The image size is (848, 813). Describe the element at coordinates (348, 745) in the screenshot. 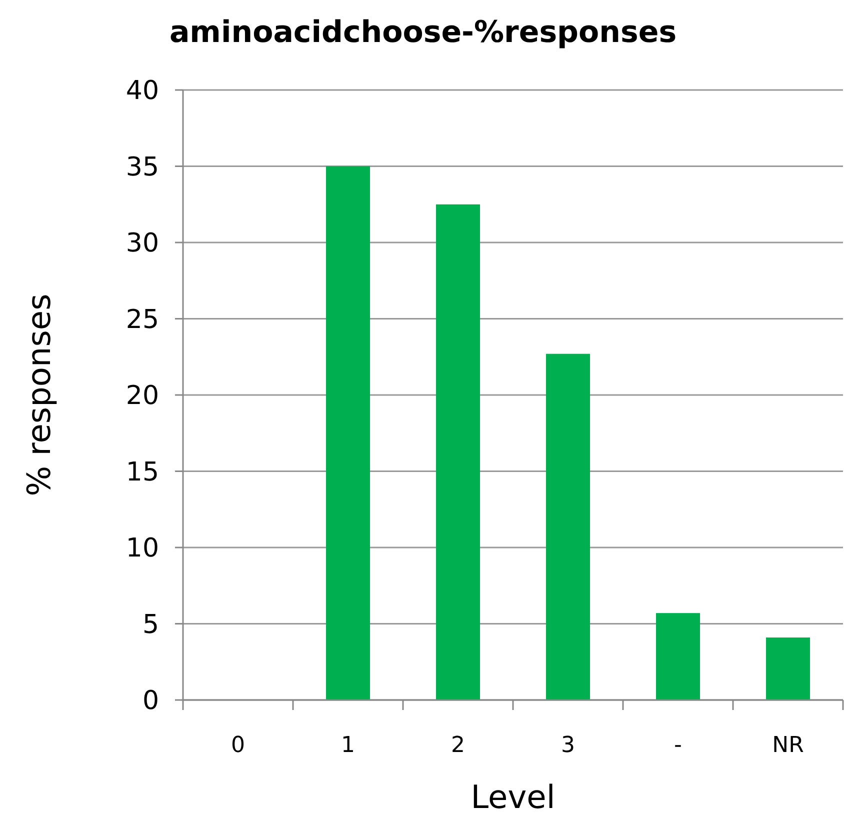

I see `x-tick-label: 1` at that location.